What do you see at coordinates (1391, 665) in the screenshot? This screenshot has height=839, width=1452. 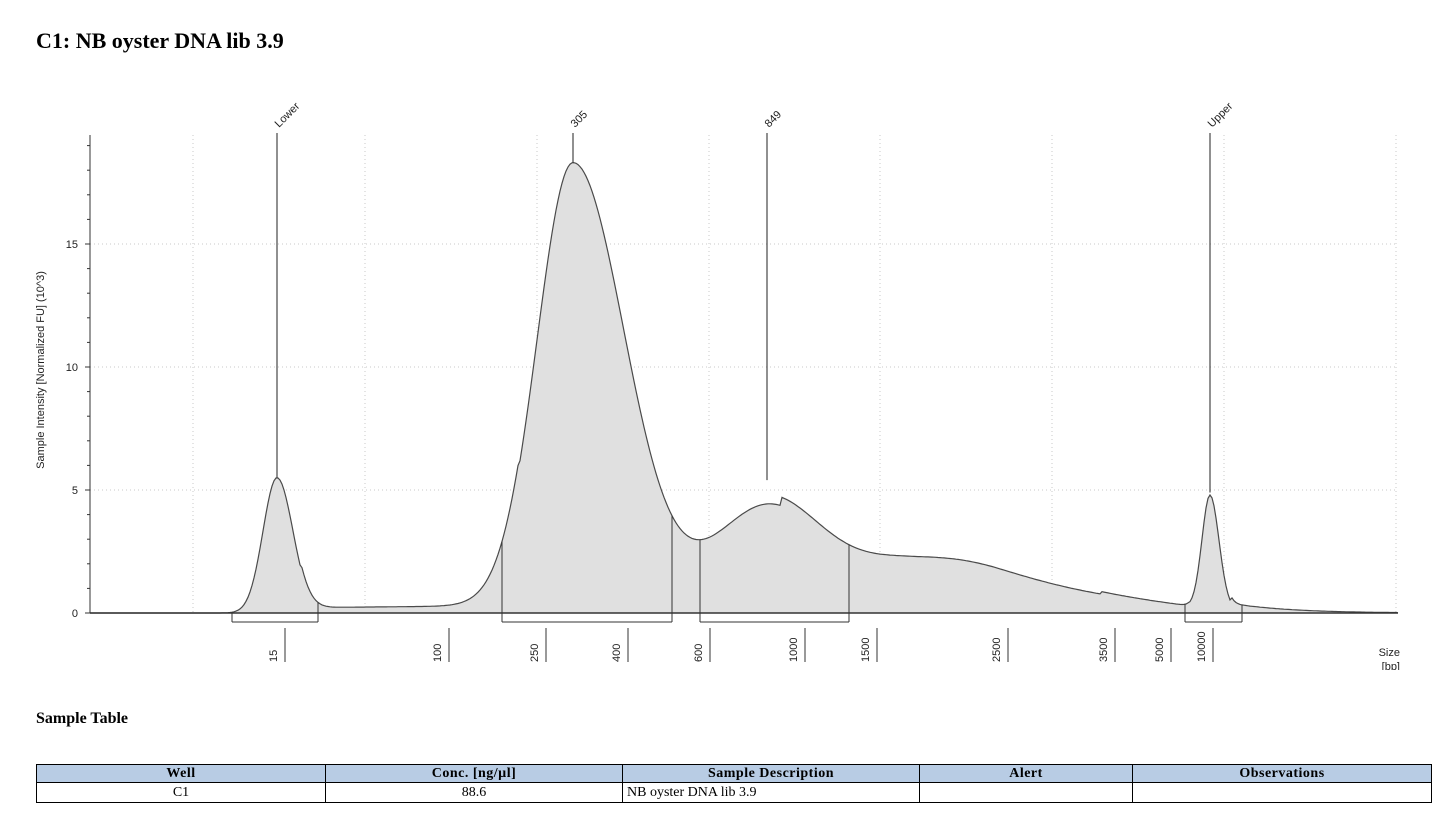 I see `x-axis-label-unit: [bp]` at bounding box center [1391, 665].